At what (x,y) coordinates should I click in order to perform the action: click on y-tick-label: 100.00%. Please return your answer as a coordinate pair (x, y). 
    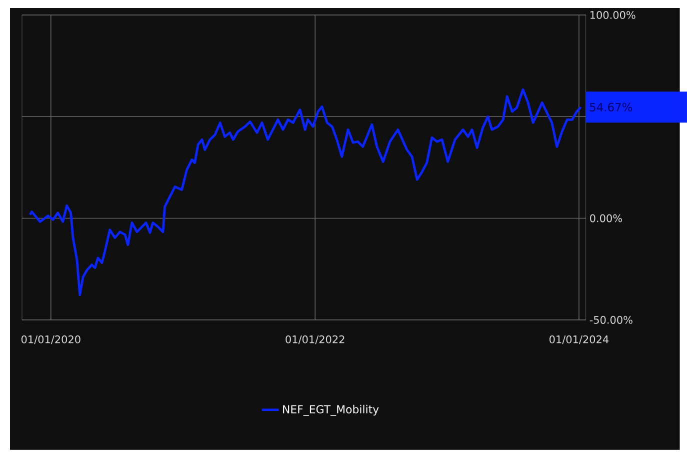
    Looking at the image, I should click on (613, 15).